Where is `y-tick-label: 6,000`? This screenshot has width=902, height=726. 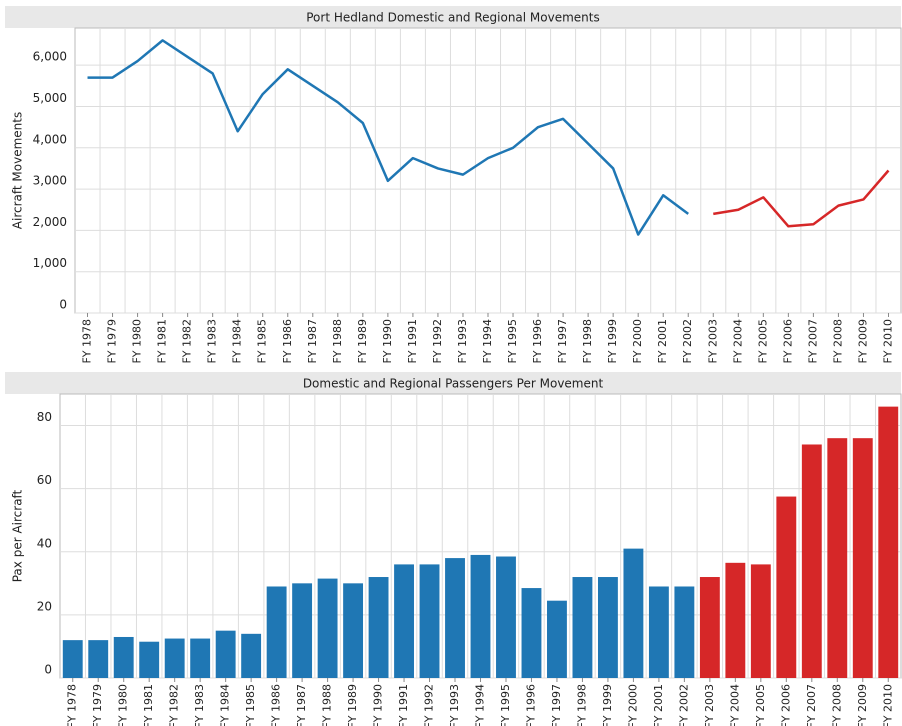 y-tick-label: 6,000 is located at coordinates (50, 57).